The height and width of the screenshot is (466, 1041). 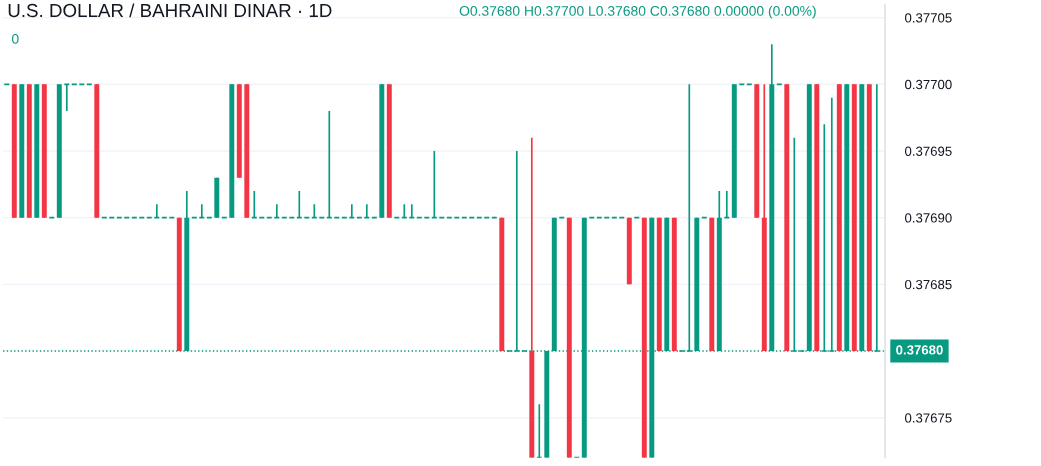 I want to click on y-tick-label: 0.37690, so click(x=928, y=218).